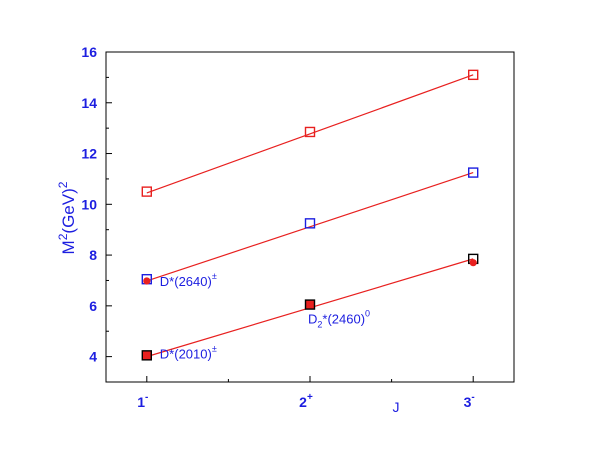 The width and height of the screenshot is (598, 460). Describe the element at coordinates (142, 401) in the screenshot. I see `x-tick-label: 1-` at that location.